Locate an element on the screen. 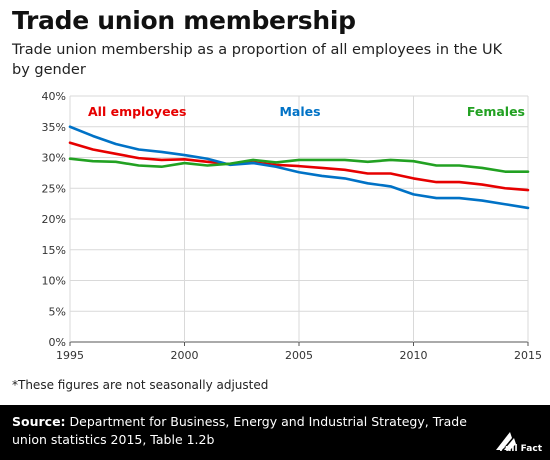 The height and width of the screenshot is (460, 550). logo-text: Full Fact is located at coordinates (520, 449).